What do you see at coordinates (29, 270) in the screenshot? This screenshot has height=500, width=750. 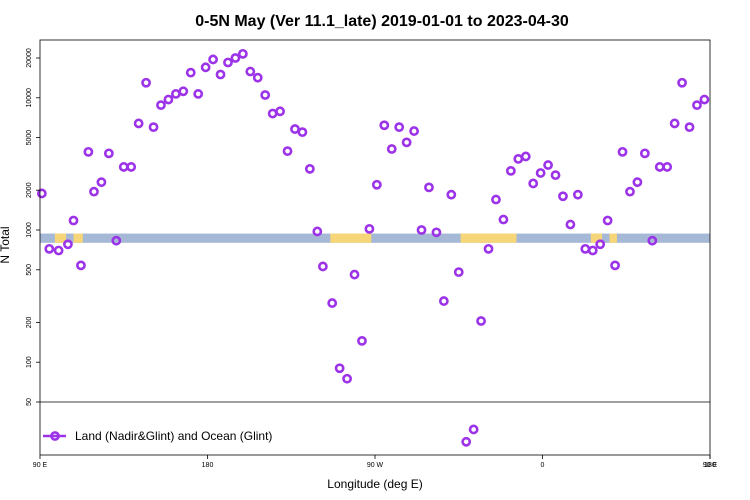 I see `y-tick-label: 500` at bounding box center [29, 270].